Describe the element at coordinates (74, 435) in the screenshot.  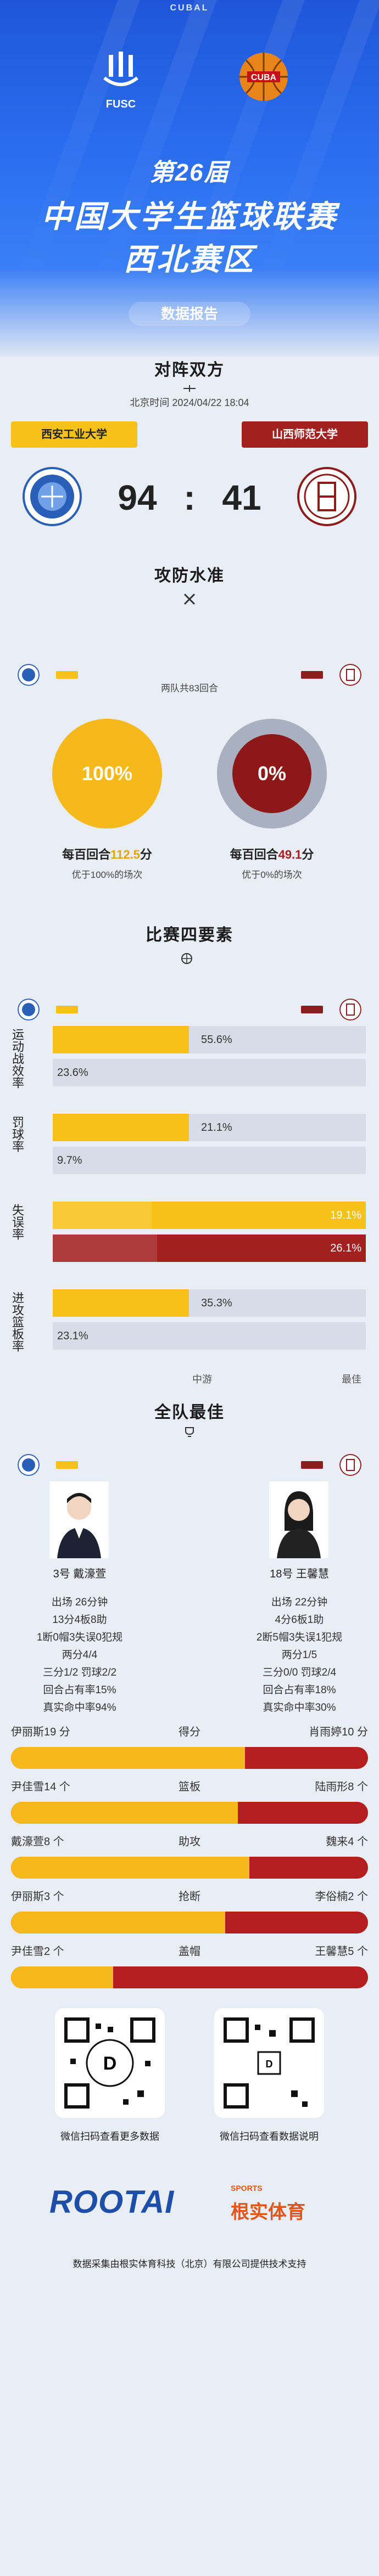
I see `team-left-name: 西安工业大学` at that location.